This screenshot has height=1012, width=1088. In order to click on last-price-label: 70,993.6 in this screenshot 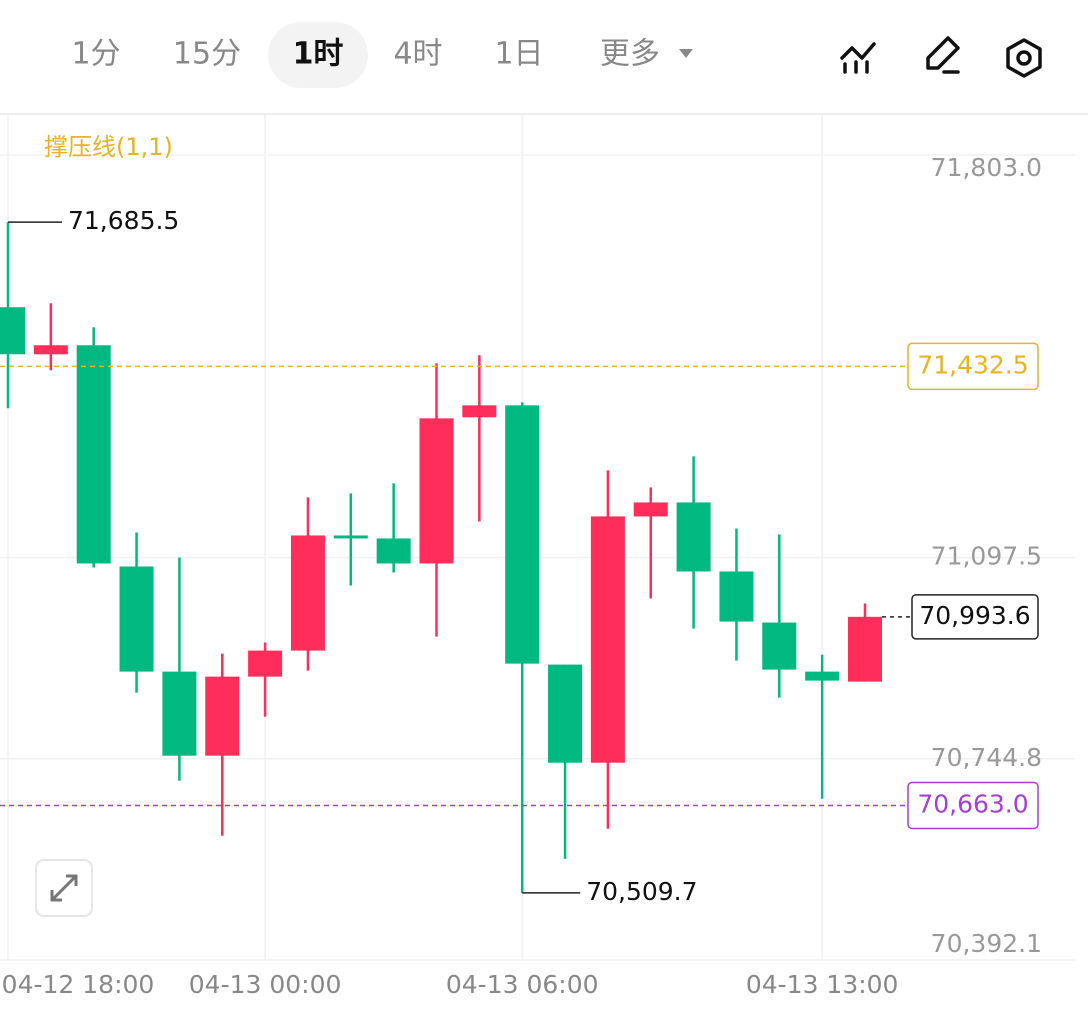, I will do `click(974, 615)`.